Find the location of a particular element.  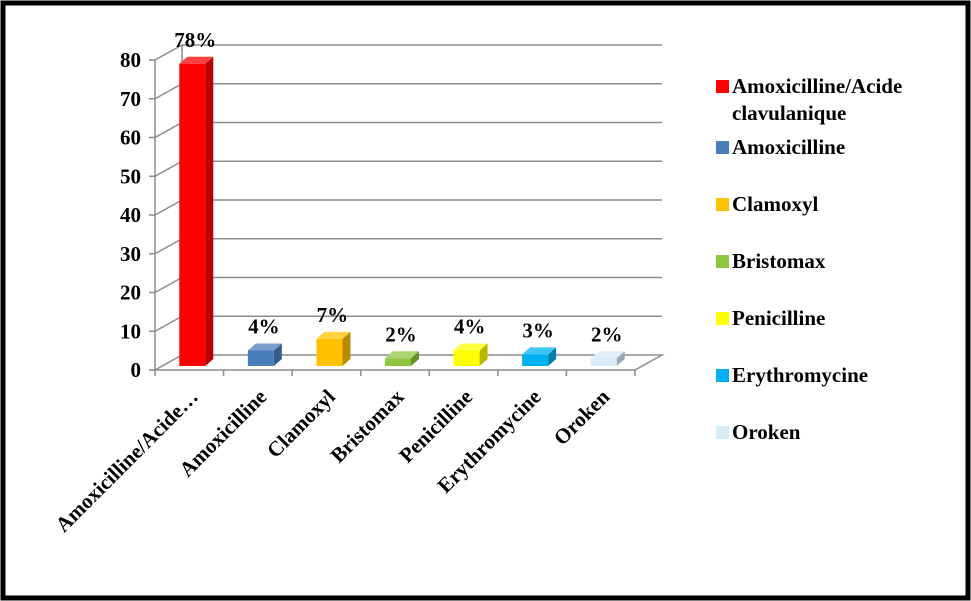

legend-label: Clamoxyl is located at coordinates (775, 204).